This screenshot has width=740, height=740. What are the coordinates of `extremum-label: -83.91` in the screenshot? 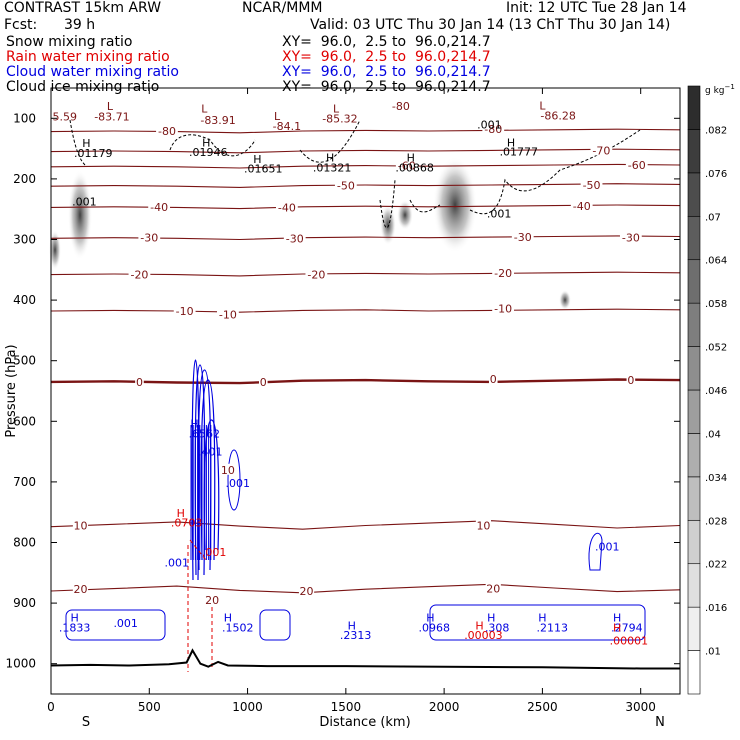 It's located at (217, 120).